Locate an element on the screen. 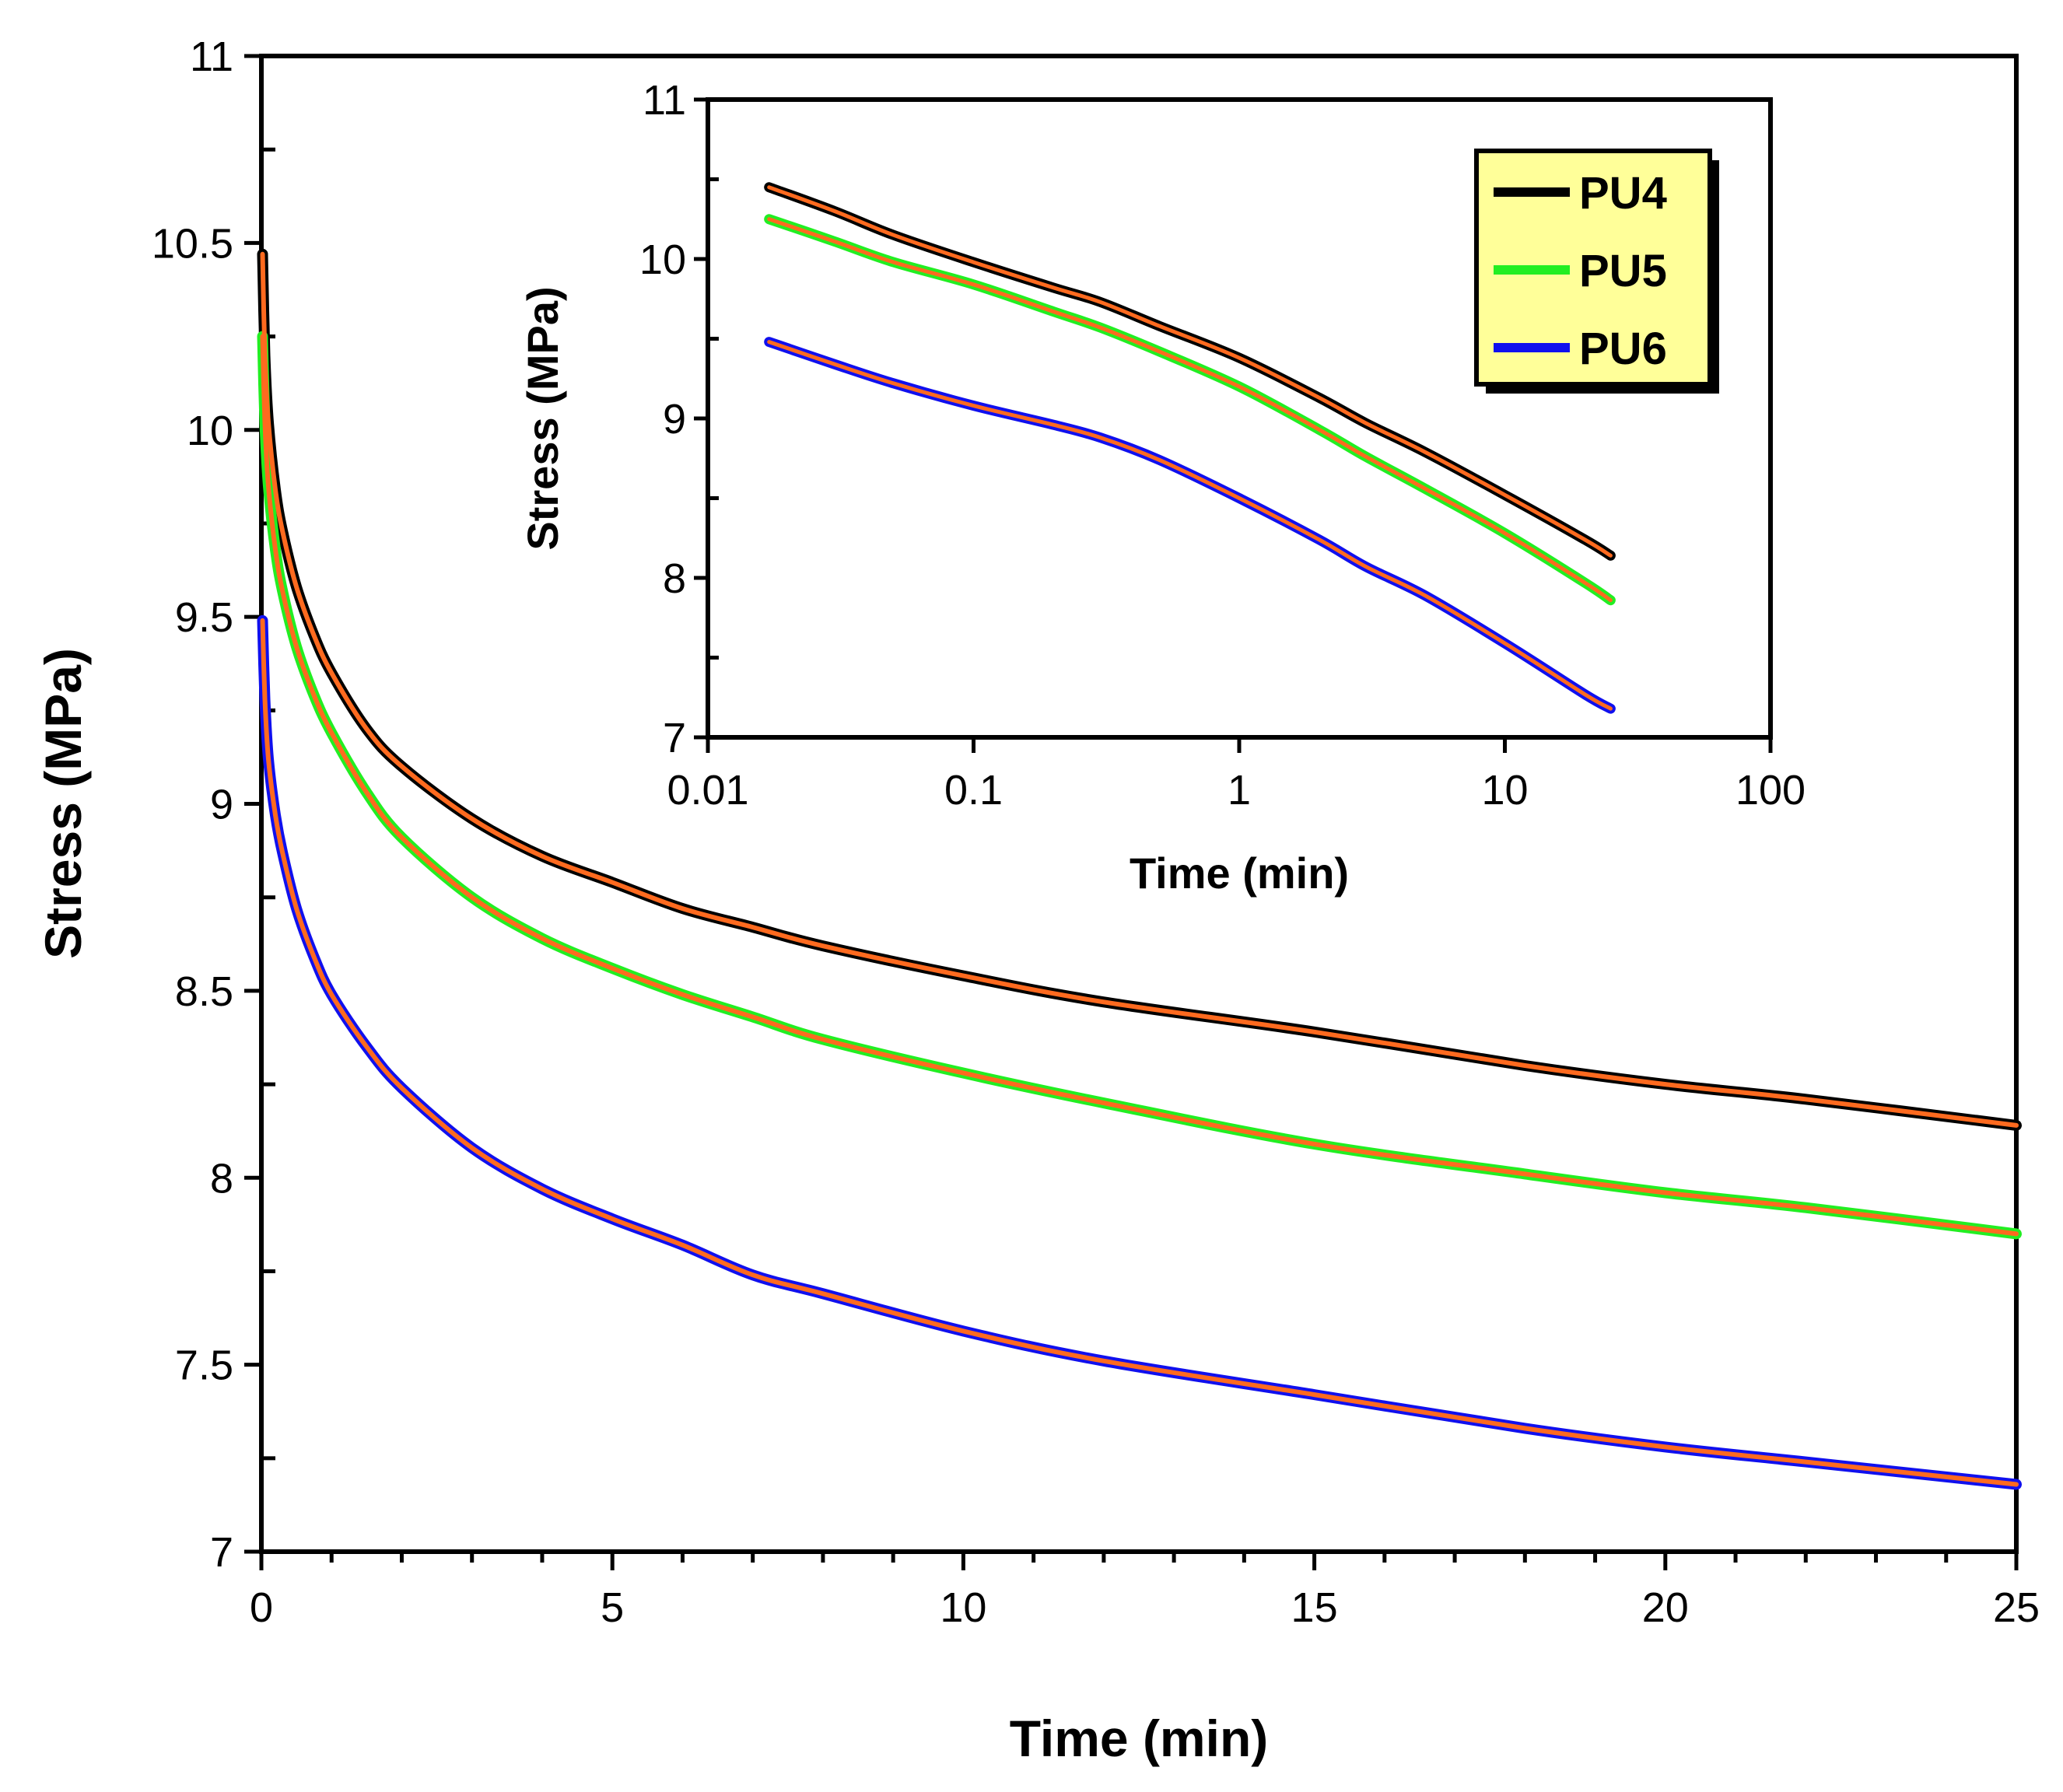 Image resolution: width=2063 pixels, height=1792 pixels. main-x-tick-label: 15 is located at coordinates (1314, 1607).